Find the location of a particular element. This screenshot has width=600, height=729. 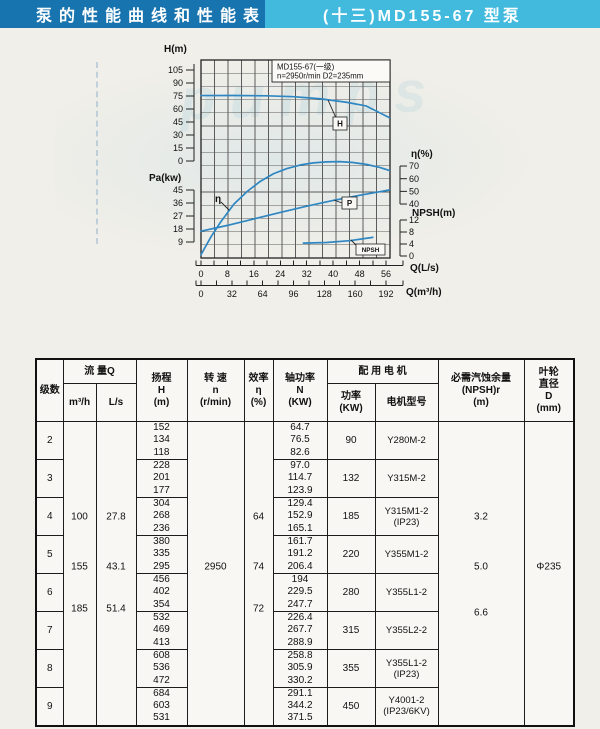

svg-text: 16 is located at coordinates (254, 274).